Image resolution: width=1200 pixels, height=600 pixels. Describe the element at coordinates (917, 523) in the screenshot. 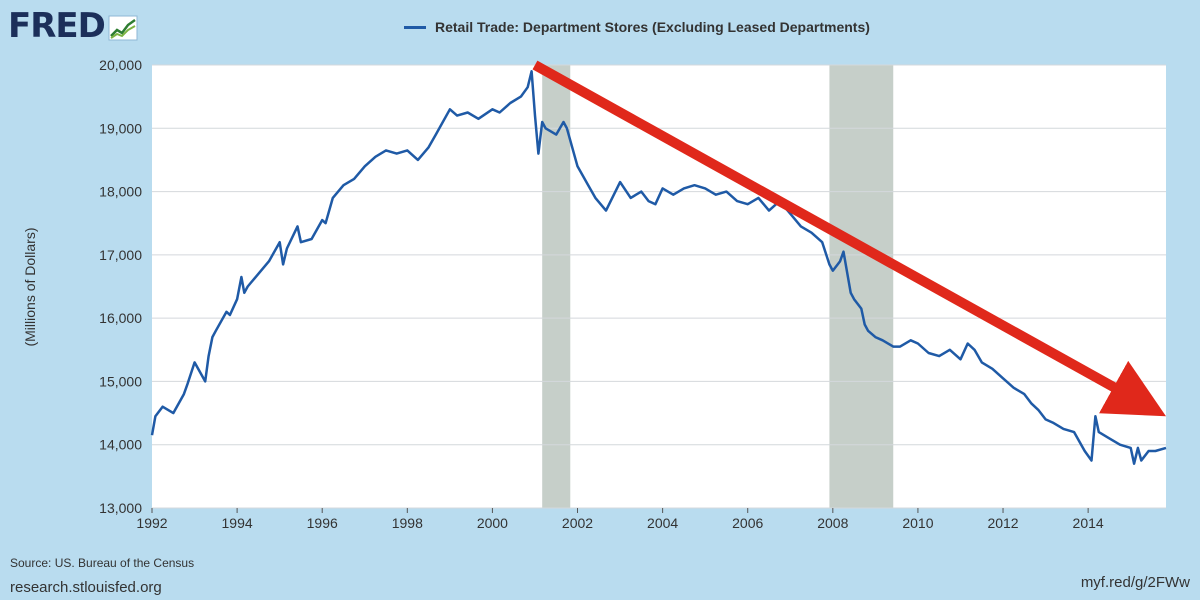

I see `x-tick-label: 2010` at that location.